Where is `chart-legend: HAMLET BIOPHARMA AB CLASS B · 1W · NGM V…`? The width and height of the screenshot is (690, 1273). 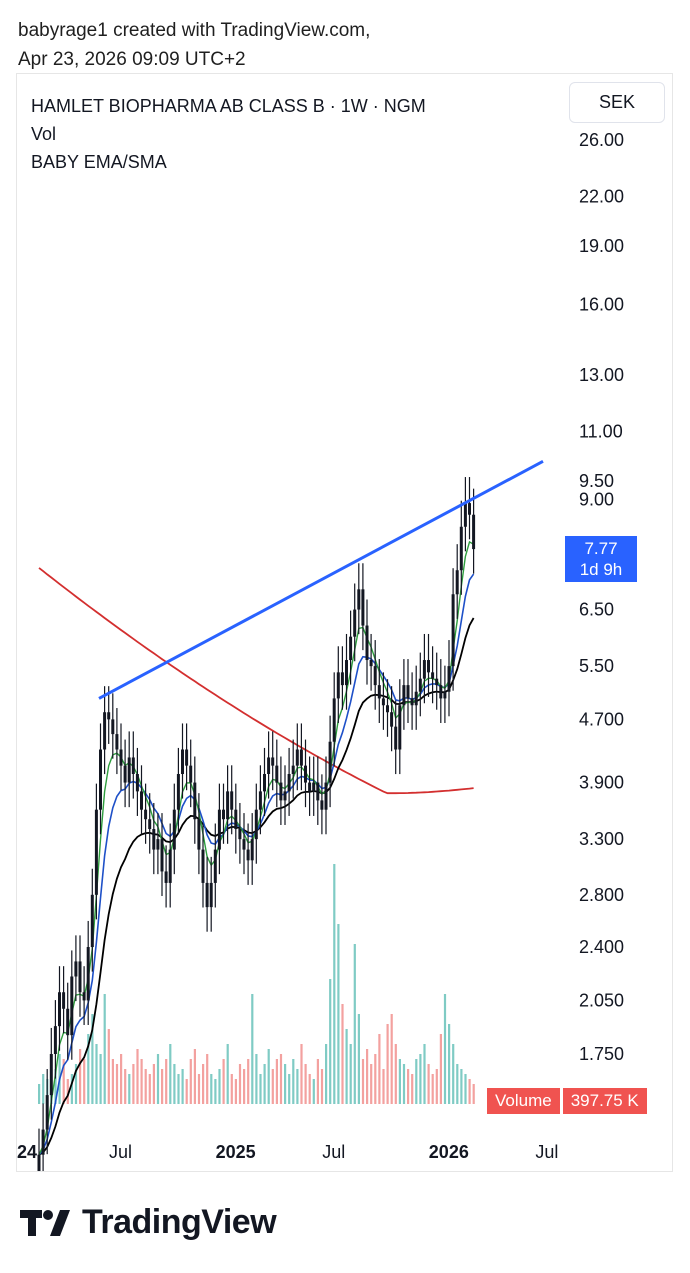
chart-legend: HAMLET BIOPHARMA AB CLASS B · 1W · NGM V… is located at coordinates (228, 134).